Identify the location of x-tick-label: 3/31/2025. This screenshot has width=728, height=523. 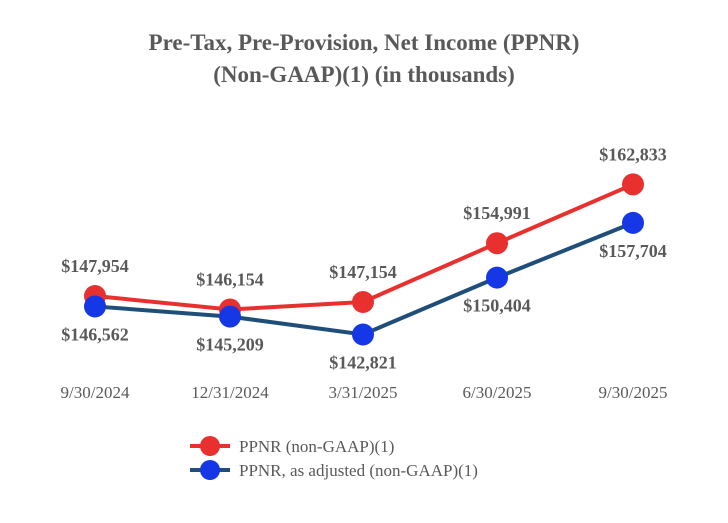
(363, 392).